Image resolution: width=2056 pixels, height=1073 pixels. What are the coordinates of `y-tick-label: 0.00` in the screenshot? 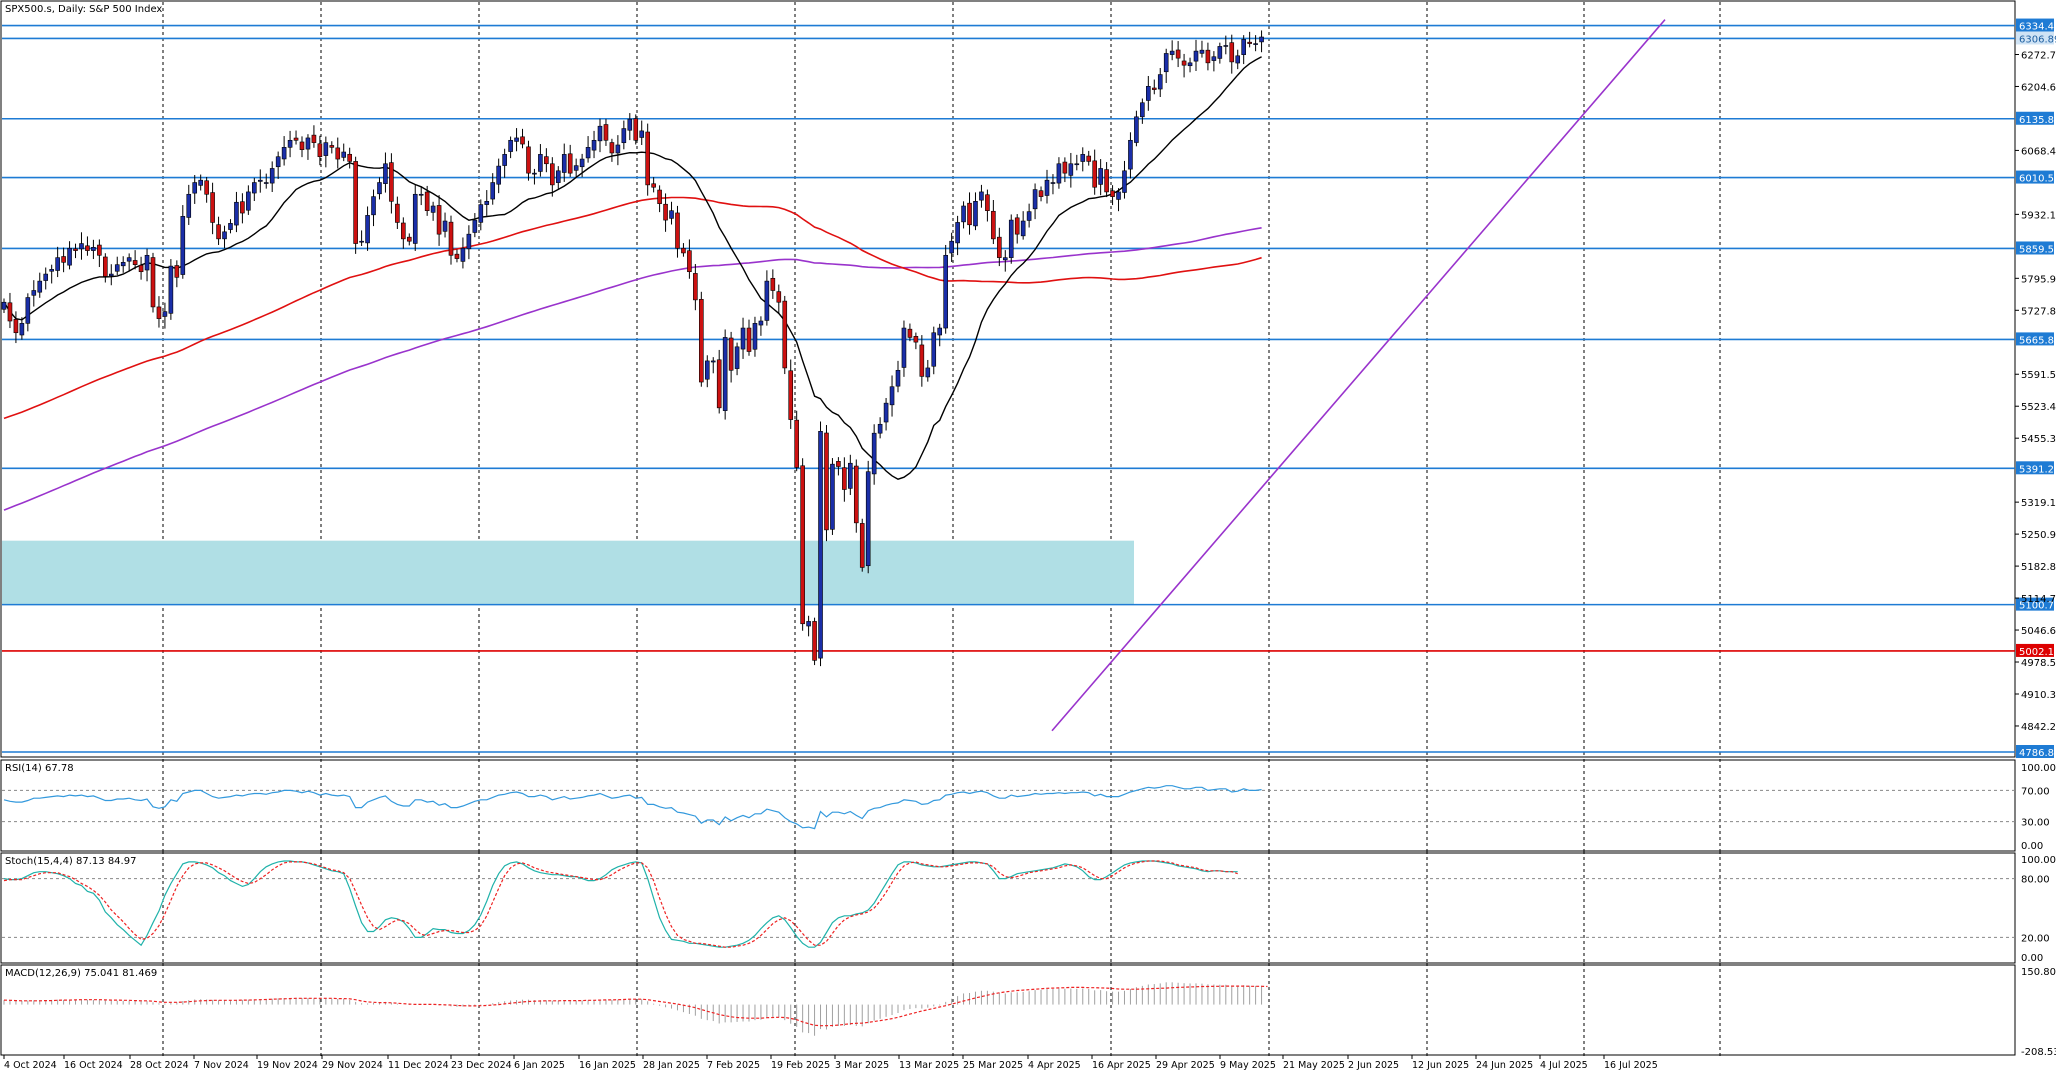 It's located at (2032, 958).